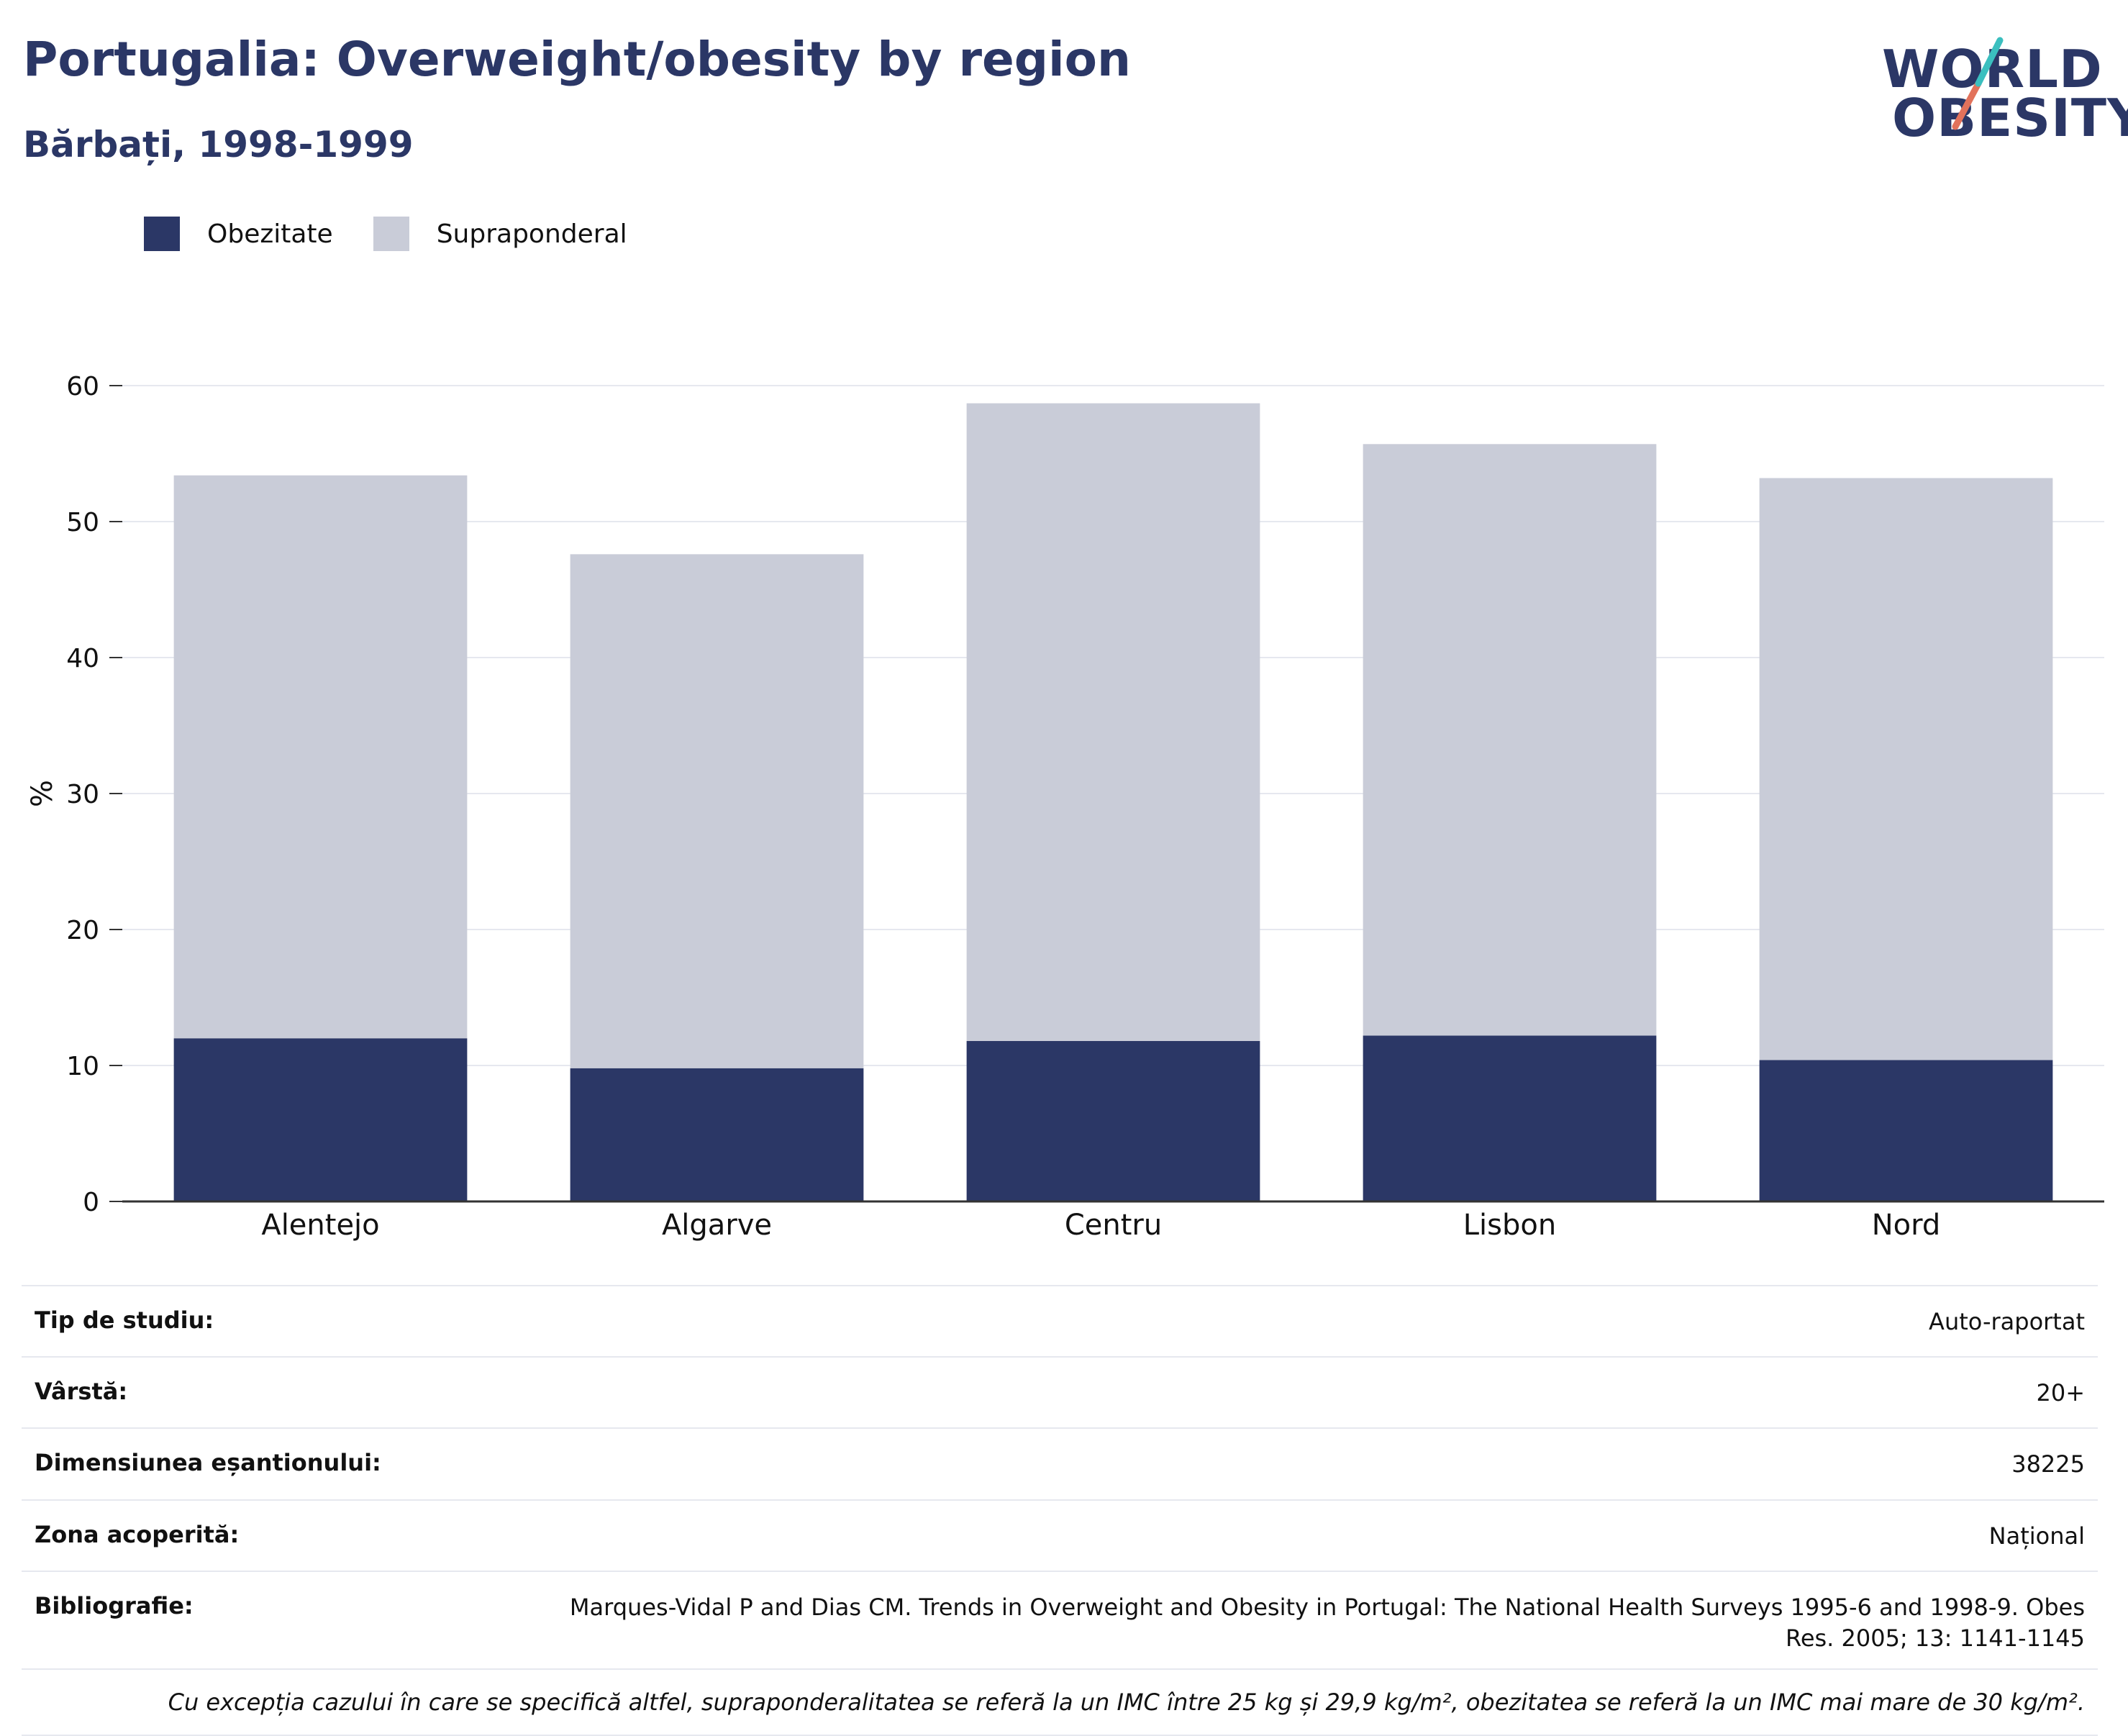 This screenshot has width=2128, height=1736. What do you see at coordinates (82, 1066) in the screenshot?
I see `y-tick-label: 10` at bounding box center [82, 1066].